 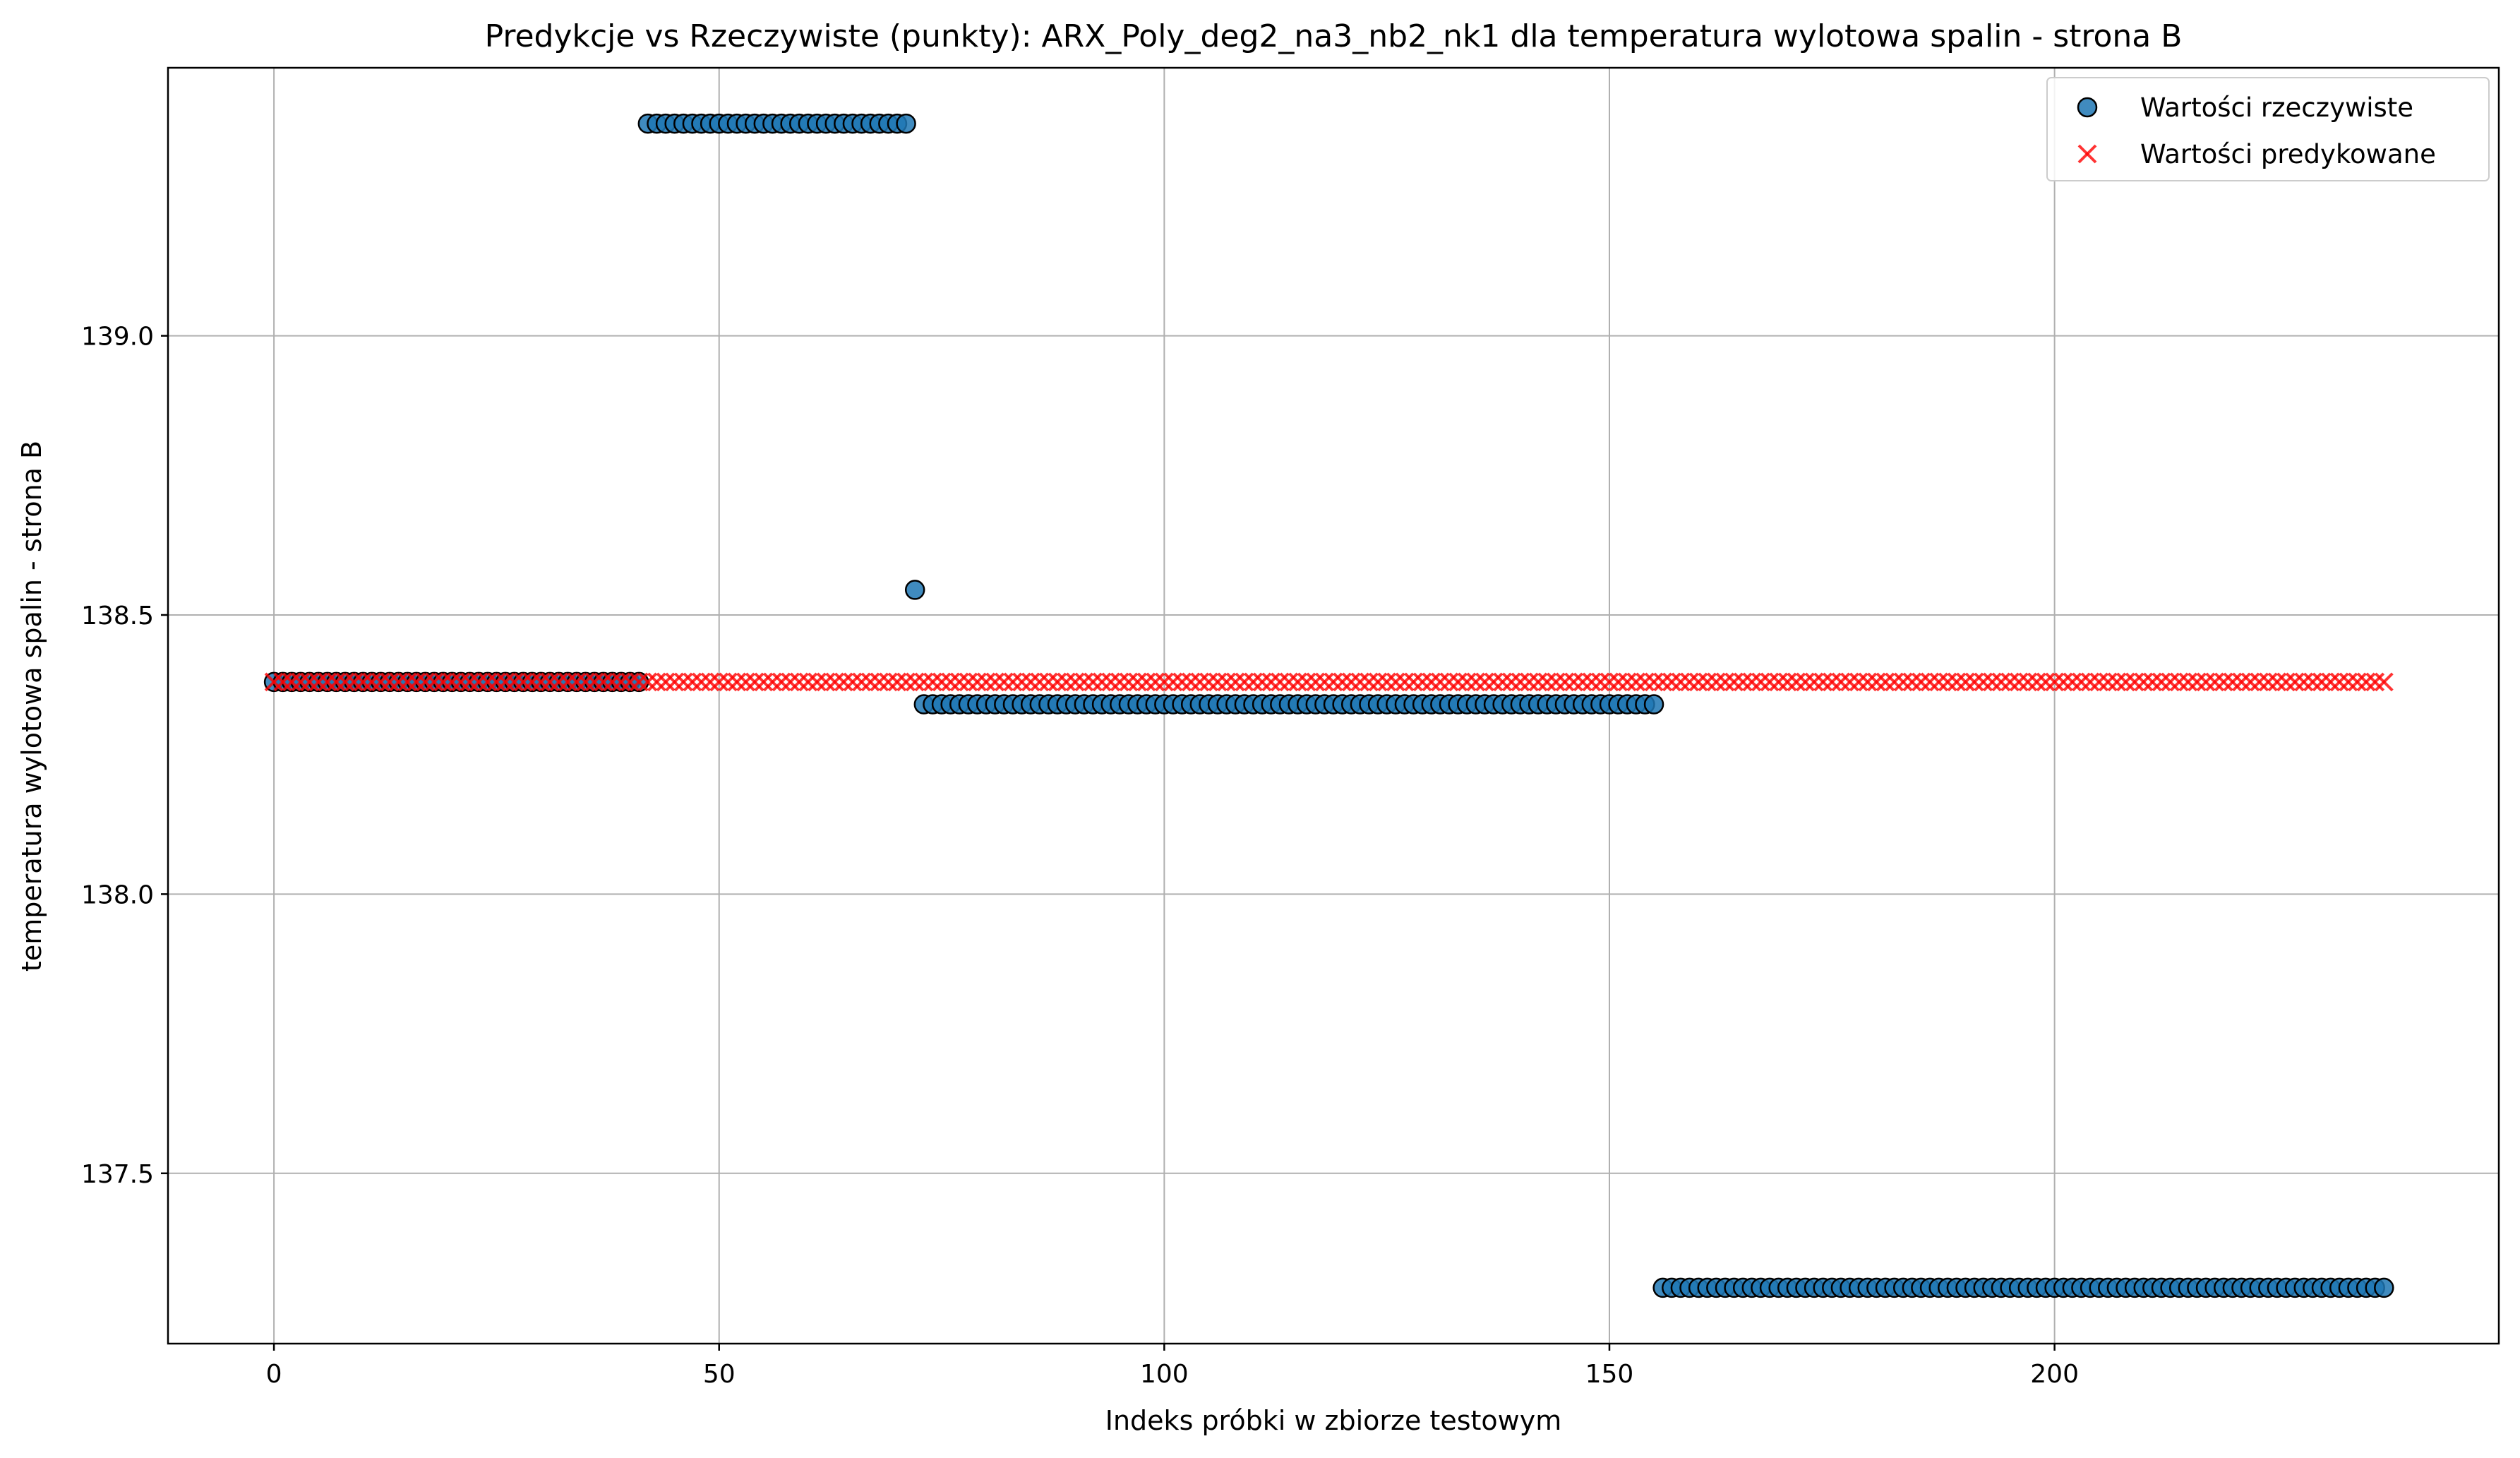 What do you see at coordinates (720, 1374) in the screenshot?
I see `x-tick-label: 50` at bounding box center [720, 1374].